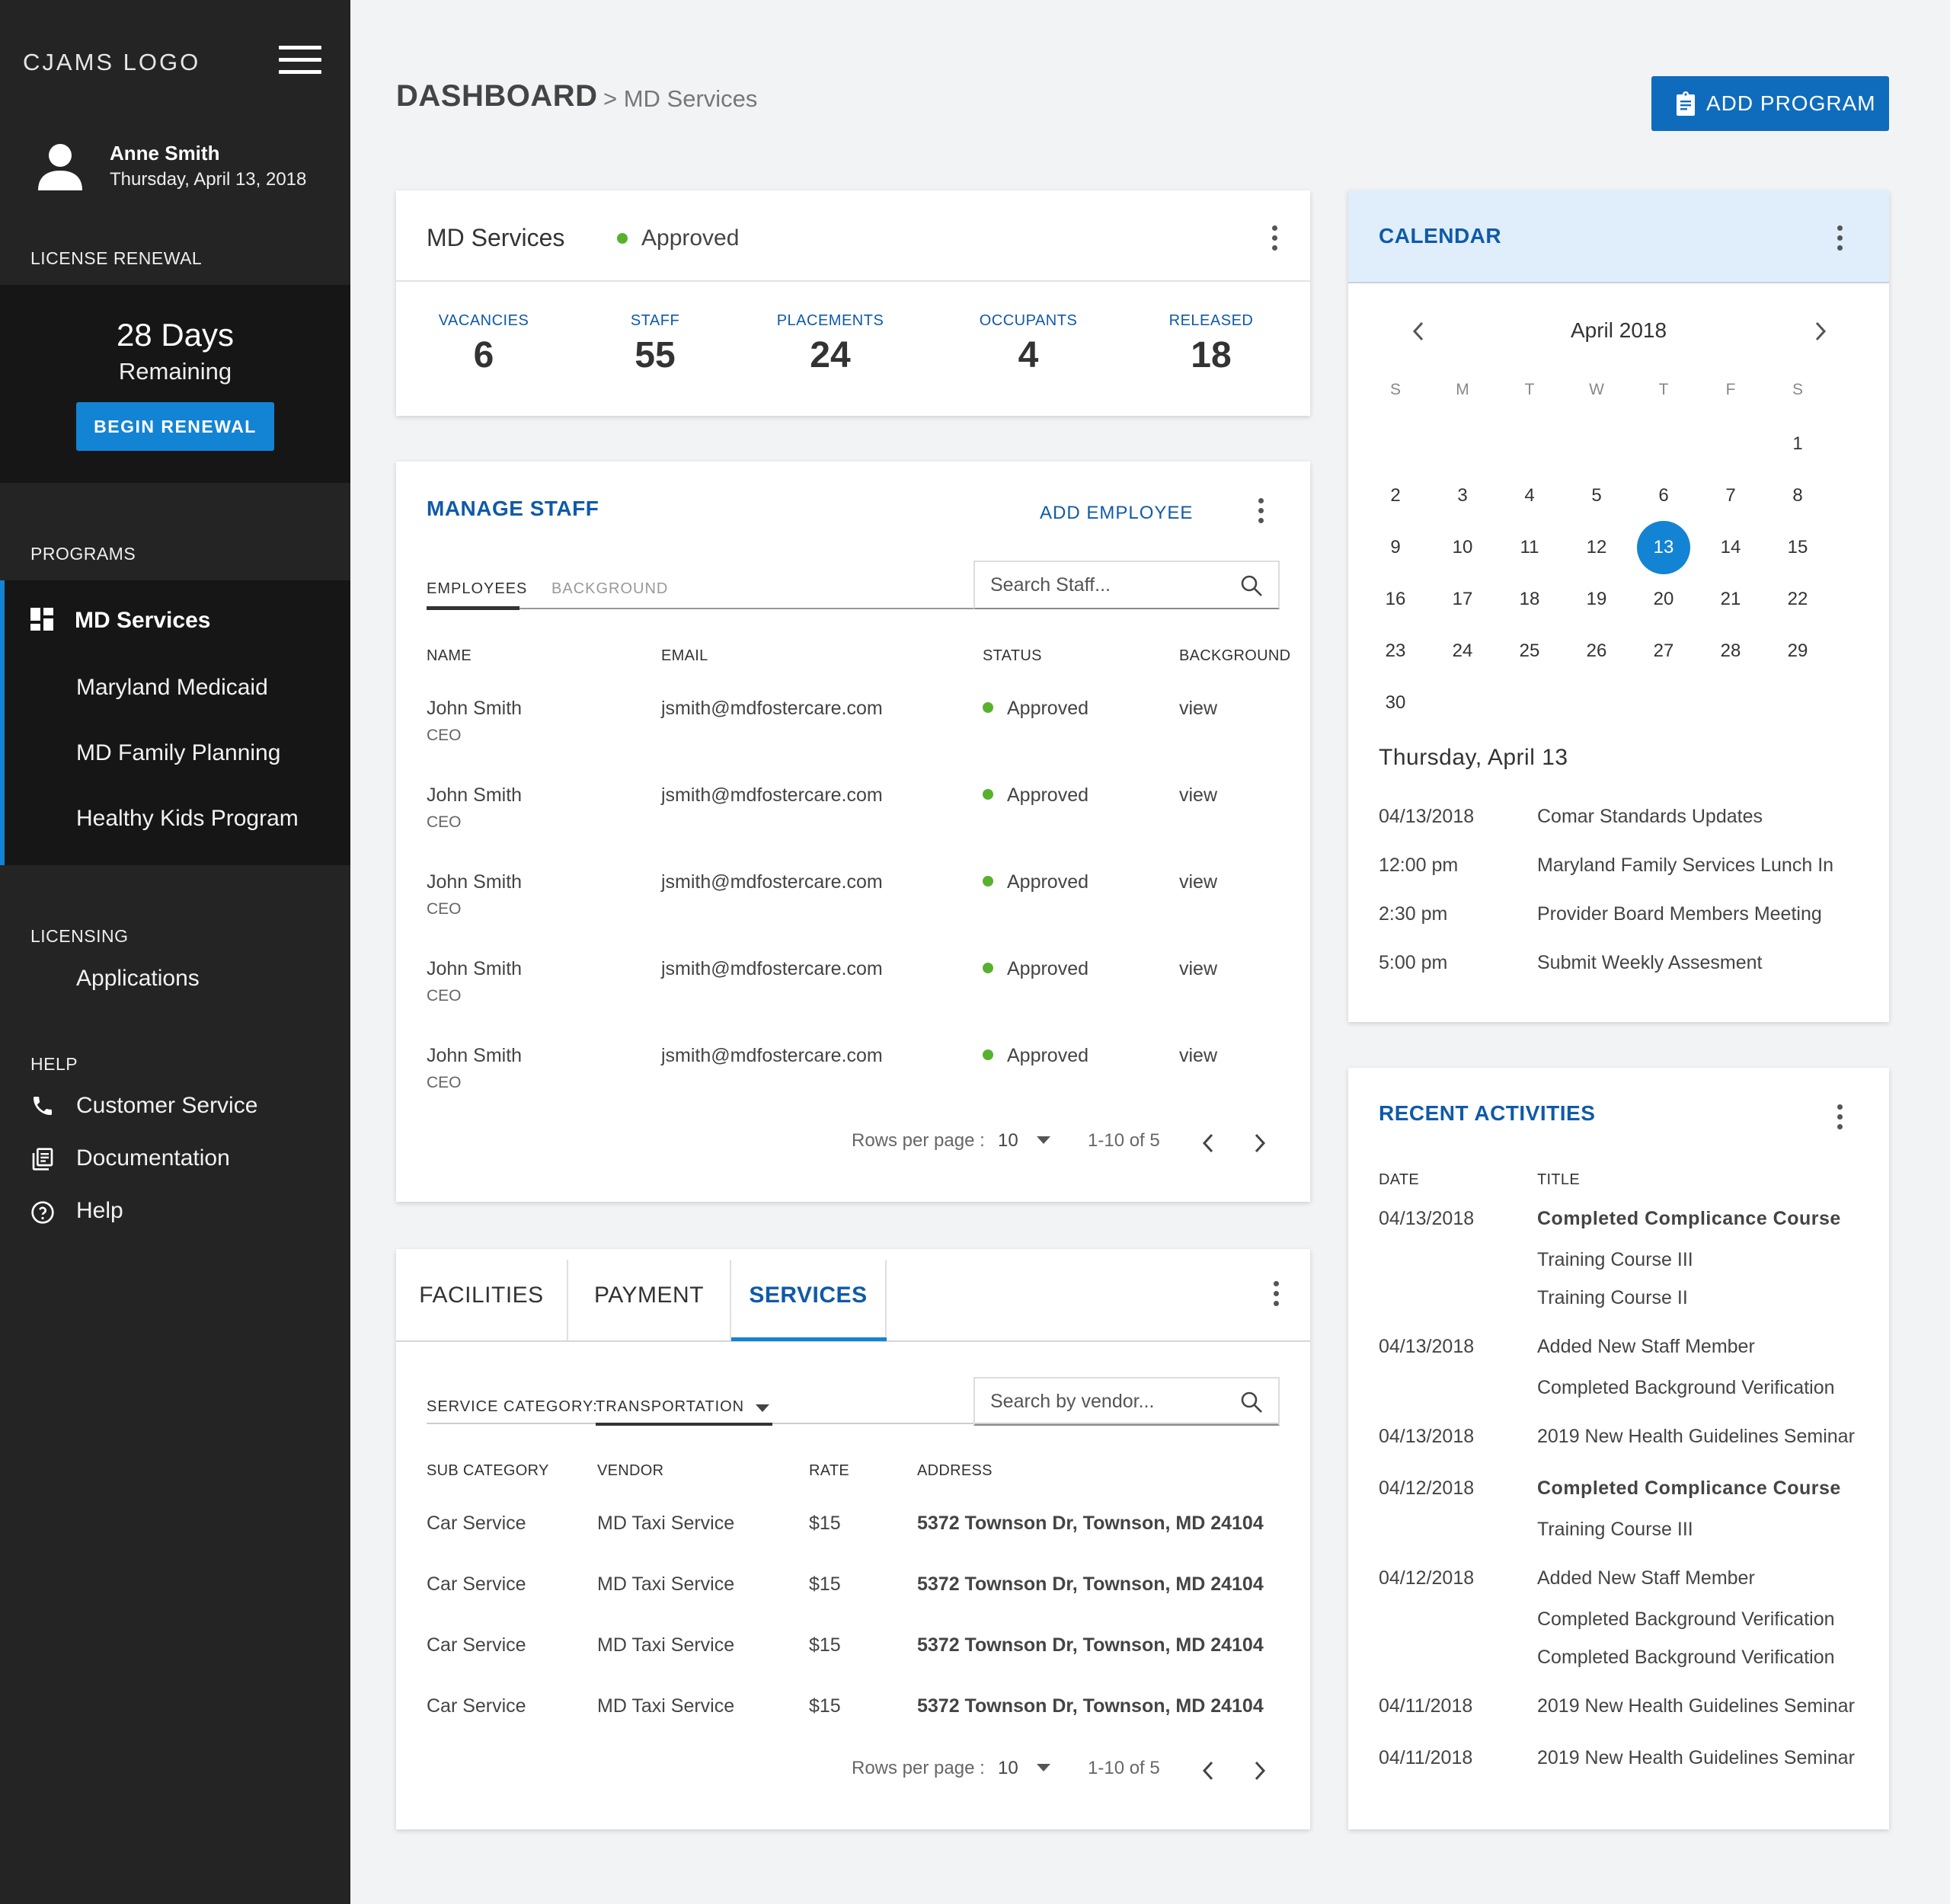 The height and width of the screenshot is (1904, 1950). I want to click on event-title: Comar Standards Updates, so click(1650, 816).